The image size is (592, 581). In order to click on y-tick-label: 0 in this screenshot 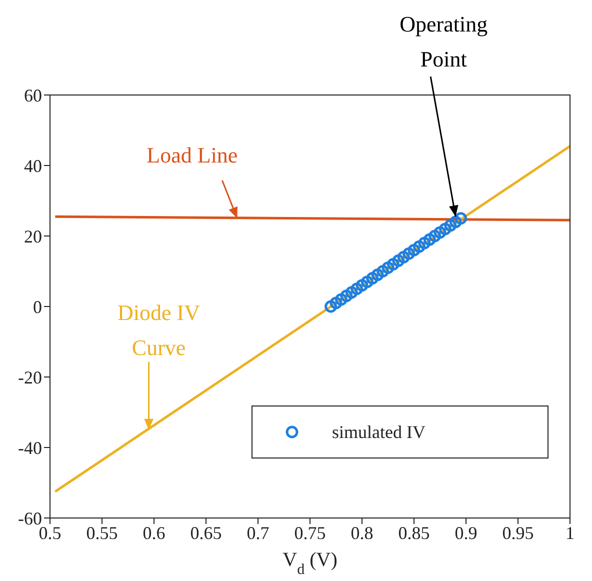, I will do `click(37, 306)`.